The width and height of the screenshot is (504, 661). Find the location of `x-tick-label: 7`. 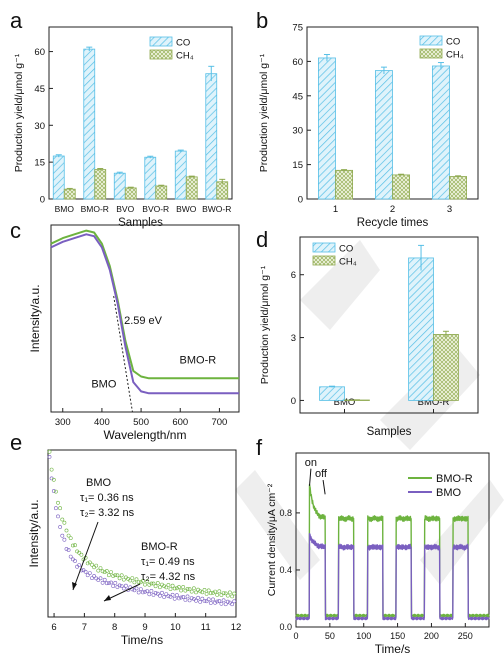

x-tick-label: 7 is located at coordinates (84, 627).